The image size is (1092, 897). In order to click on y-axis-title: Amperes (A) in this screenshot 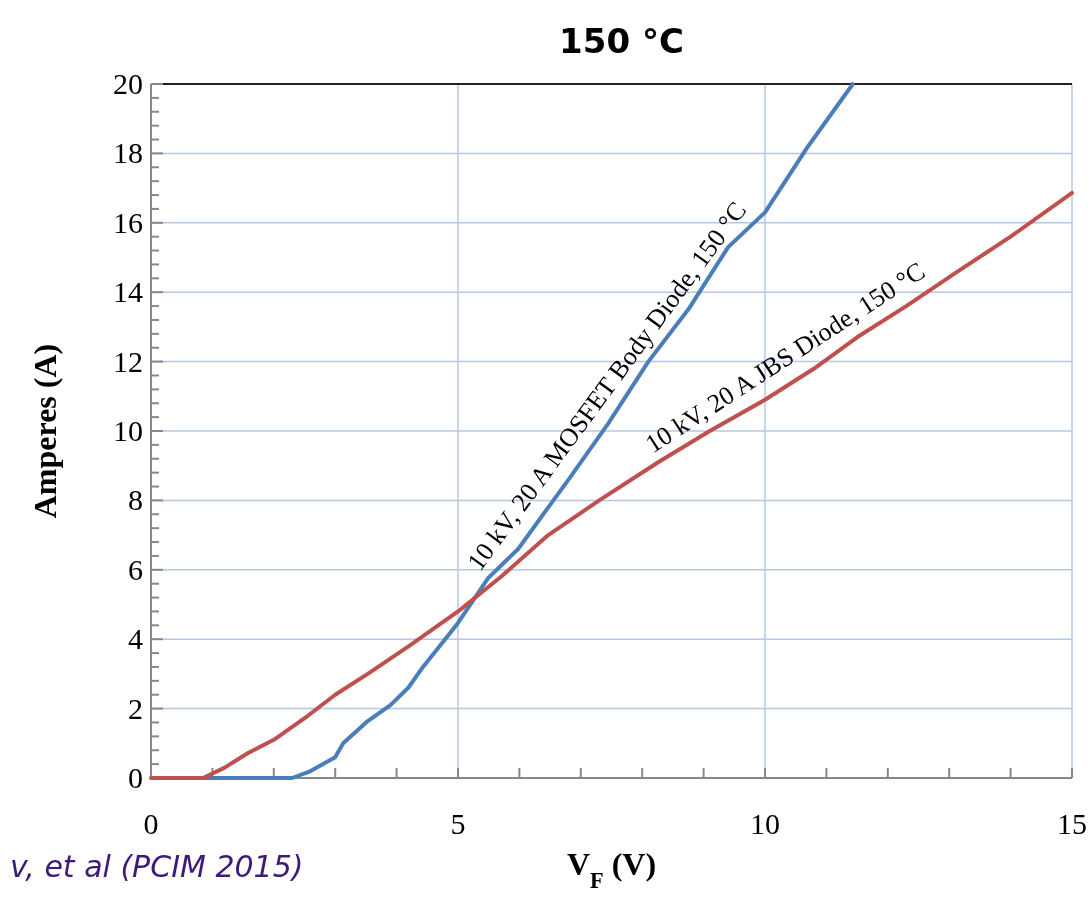, I will do `click(45, 431)`.